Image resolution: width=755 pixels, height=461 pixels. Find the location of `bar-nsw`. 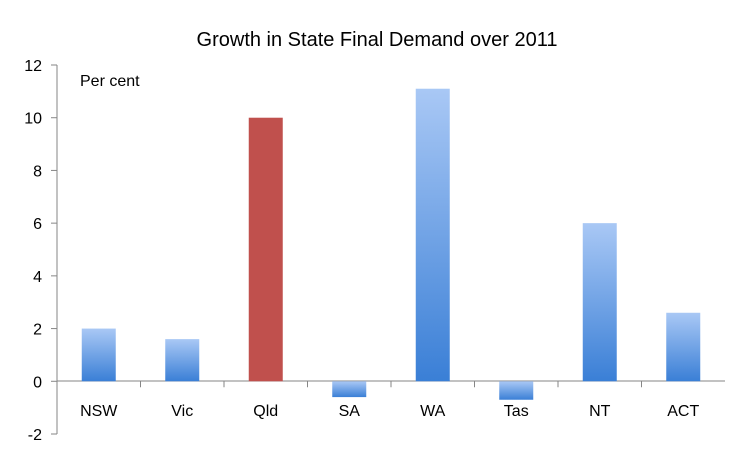

bar-nsw is located at coordinates (98, 355).